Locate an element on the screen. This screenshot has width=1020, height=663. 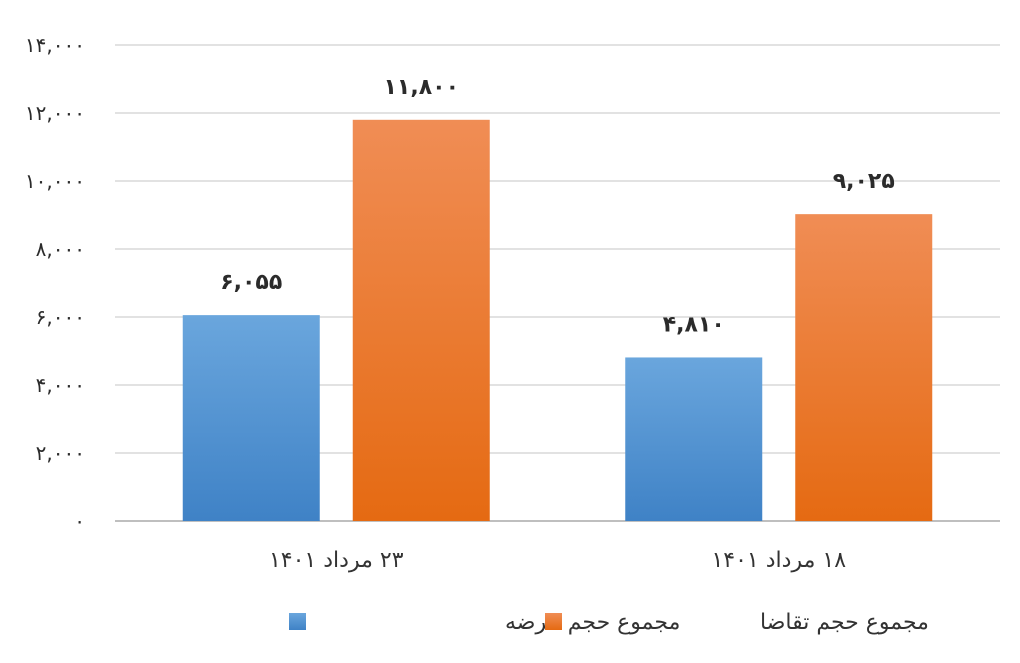
y-tick-label: ۱۴,۰۰۰ is located at coordinates (55, 45).